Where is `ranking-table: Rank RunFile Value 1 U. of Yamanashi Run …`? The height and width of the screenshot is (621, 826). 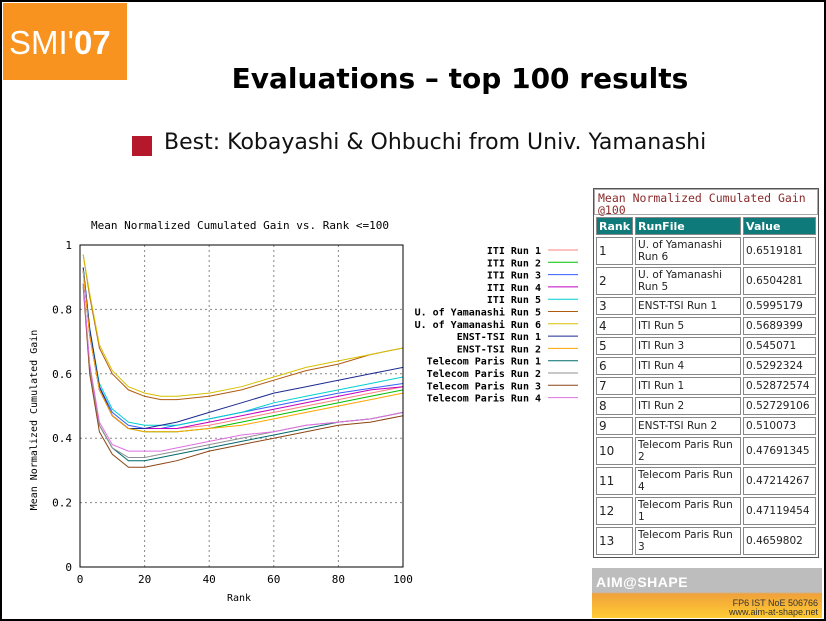 ranking-table: Rank RunFile Value 1 U. of Yamanashi Run … is located at coordinates (706, 386).